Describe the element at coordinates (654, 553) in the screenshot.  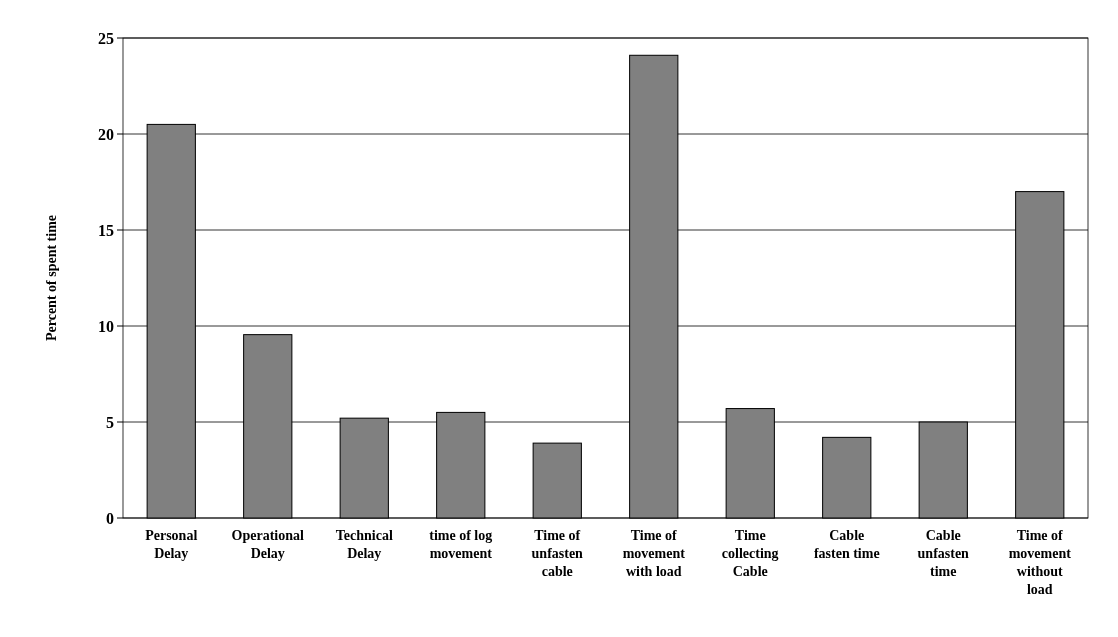
I see `x-tick-label: Time of movement with load` at that location.